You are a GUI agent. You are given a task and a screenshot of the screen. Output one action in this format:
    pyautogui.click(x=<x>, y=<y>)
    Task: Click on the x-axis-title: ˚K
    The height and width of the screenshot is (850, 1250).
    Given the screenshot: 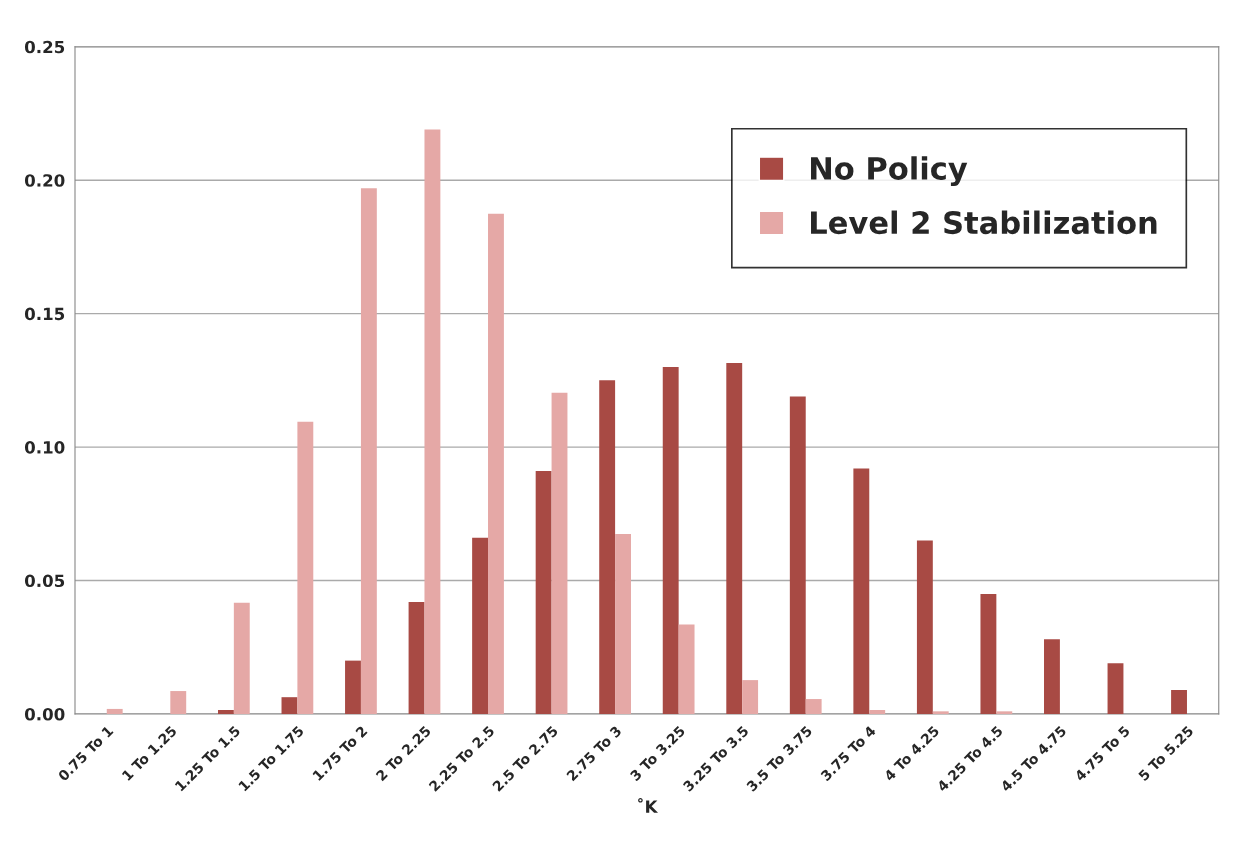 What is the action you would take?
    pyautogui.click(x=648, y=805)
    